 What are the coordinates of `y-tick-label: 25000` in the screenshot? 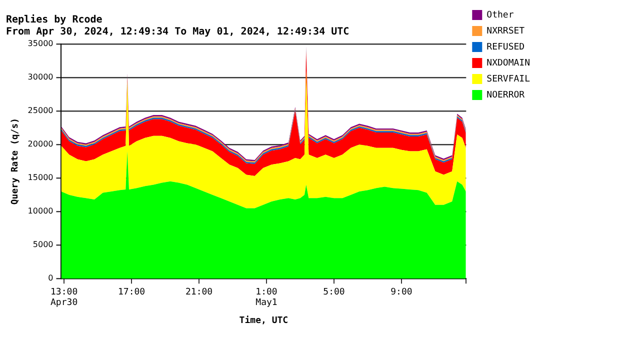 It's located at (41, 111).